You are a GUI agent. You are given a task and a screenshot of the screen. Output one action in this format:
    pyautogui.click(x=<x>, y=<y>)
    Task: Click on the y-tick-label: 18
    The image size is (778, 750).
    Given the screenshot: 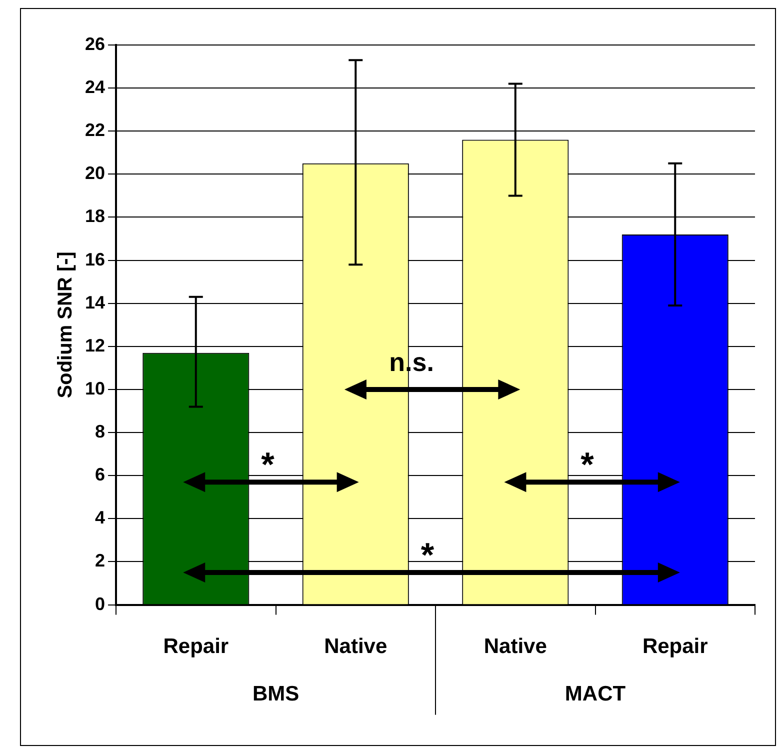 What is the action you would take?
    pyautogui.click(x=95, y=216)
    